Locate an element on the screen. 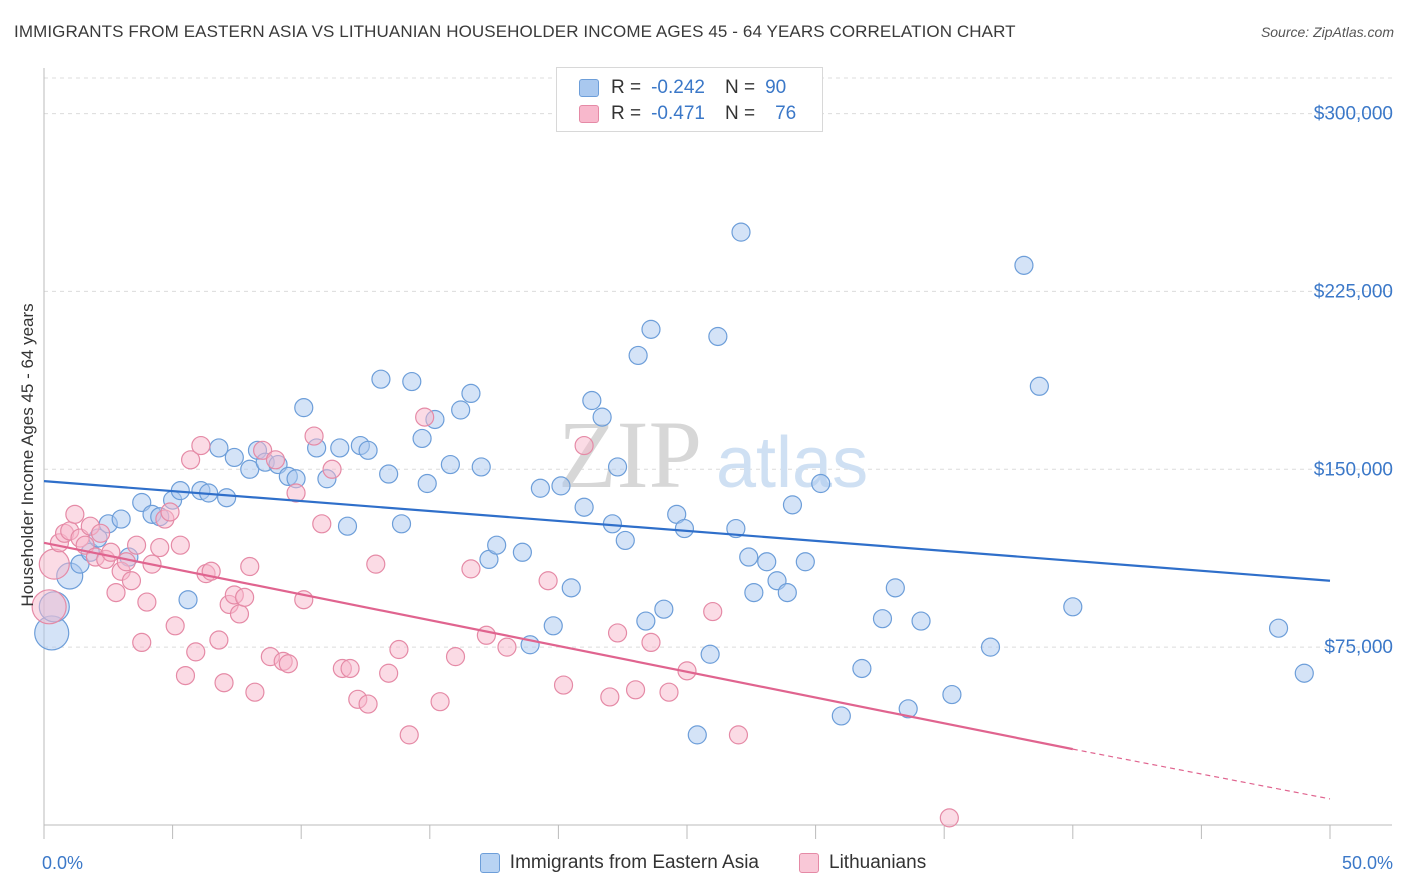 This screenshot has height=892, width=1406. y-tick-label: $150,000 is located at coordinates (1353, 469).